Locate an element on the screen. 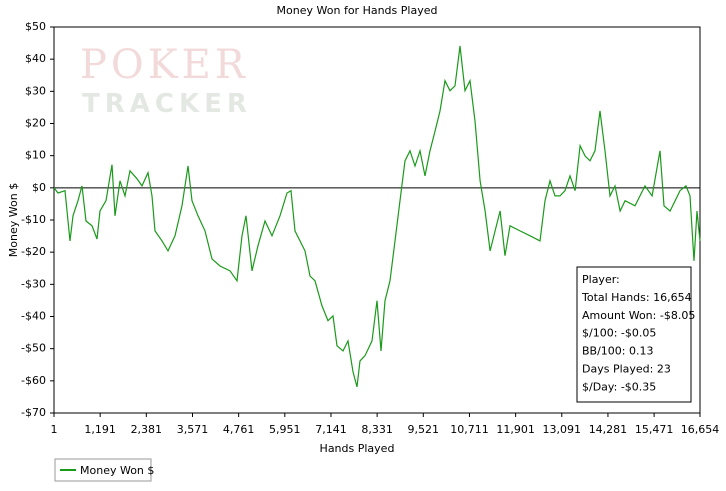 The height and width of the screenshot is (491, 726). x-tick-label: 11,901 is located at coordinates (515, 429).